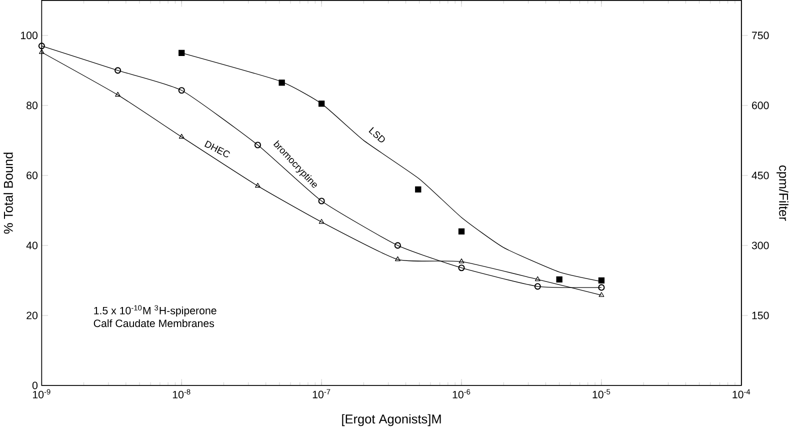 Image resolution: width=792 pixels, height=430 pixels. What do you see at coordinates (32, 106) in the screenshot?
I see `y-tick-label: 80` at bounding box center [32, 106].